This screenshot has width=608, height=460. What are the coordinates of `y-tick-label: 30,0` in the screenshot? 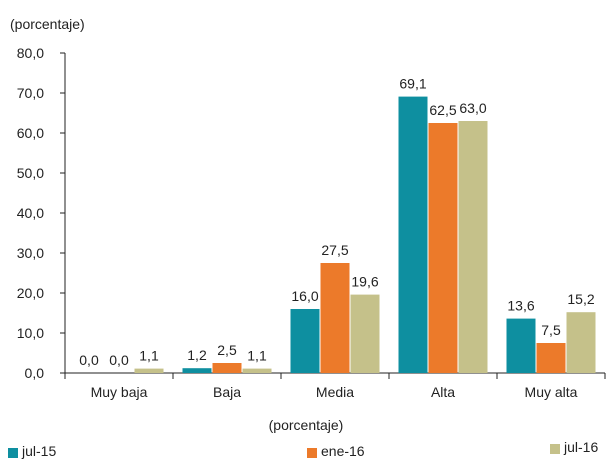 It's located at (30, 253).